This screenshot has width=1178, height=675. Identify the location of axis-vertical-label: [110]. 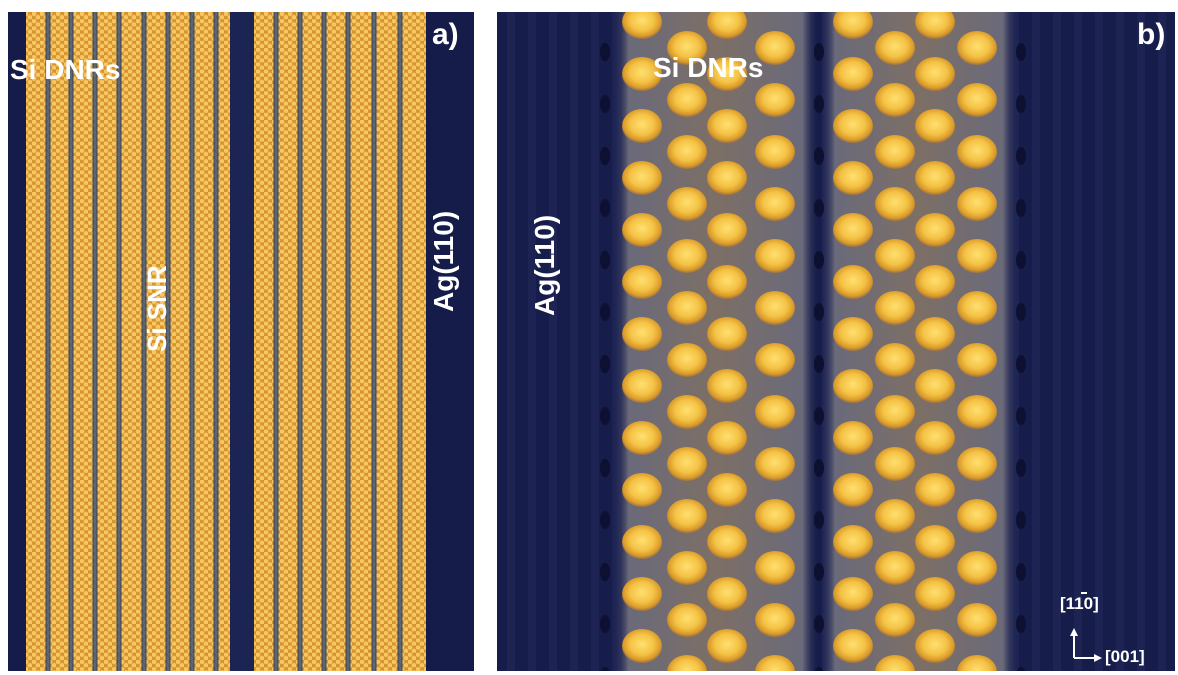
(1079, 604).